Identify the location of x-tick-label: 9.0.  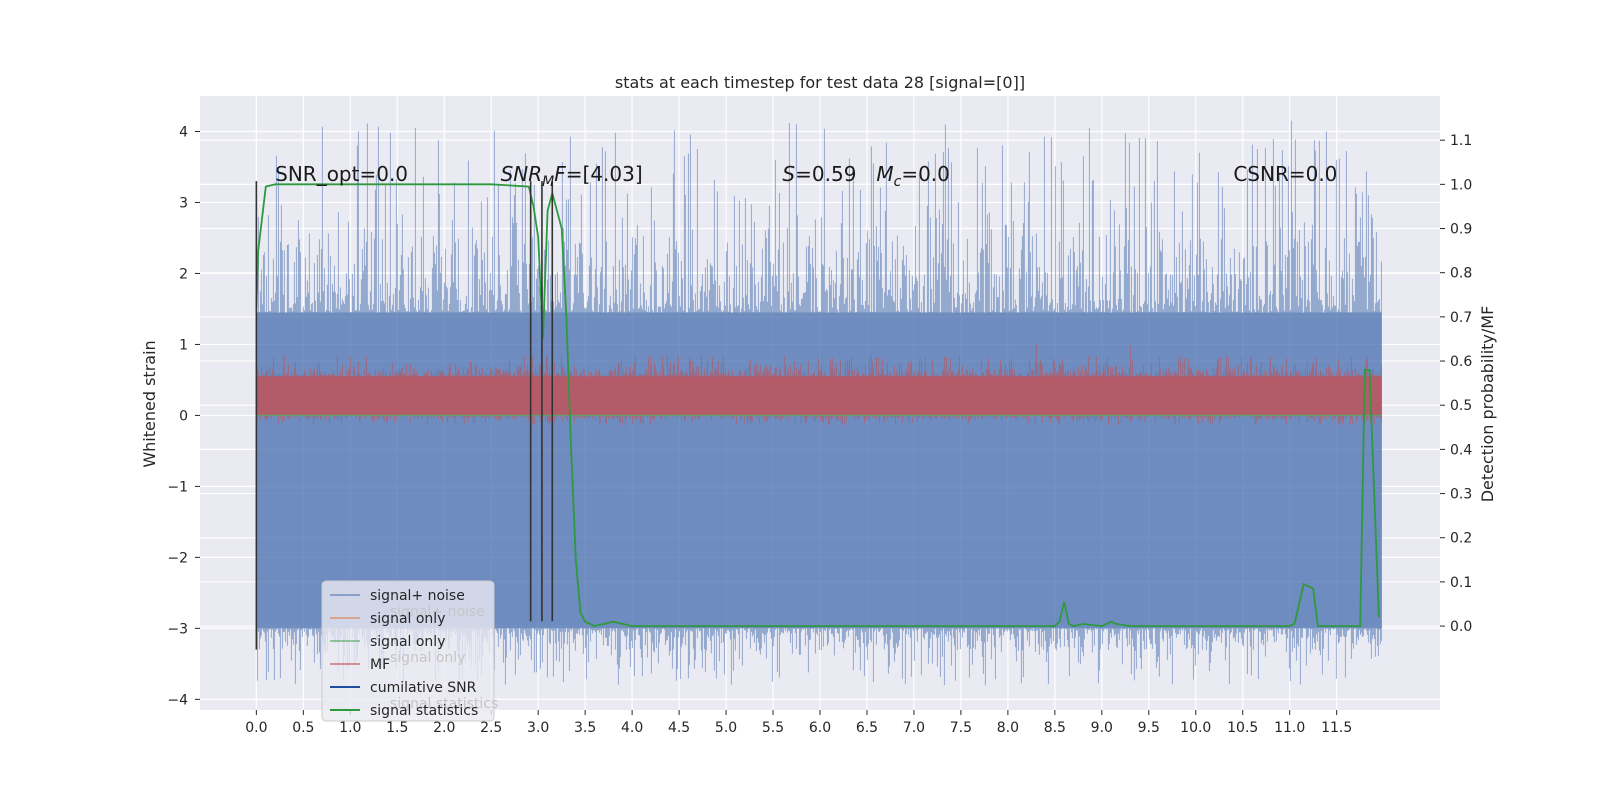
(1102, 728).